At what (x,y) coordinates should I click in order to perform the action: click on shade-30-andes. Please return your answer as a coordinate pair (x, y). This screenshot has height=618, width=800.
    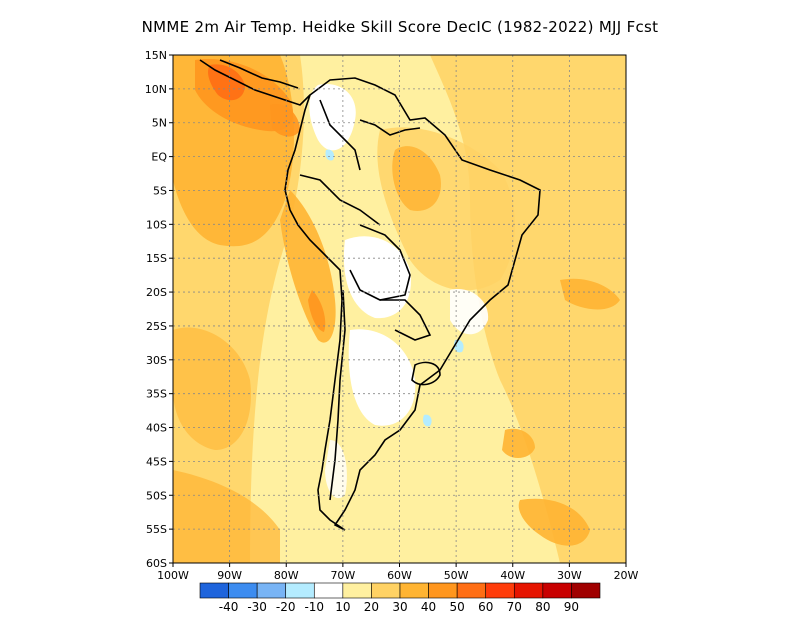
    Looking at the image, I should click on (308, 266).